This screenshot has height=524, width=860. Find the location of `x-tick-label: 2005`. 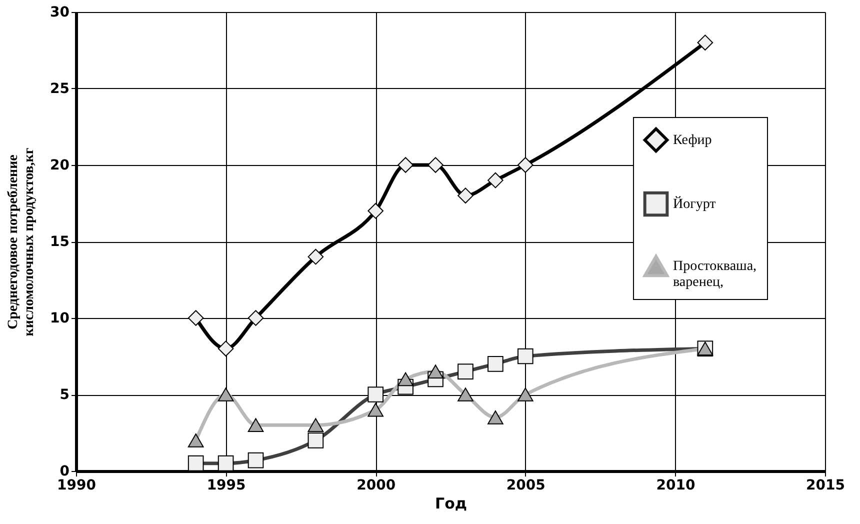

x-tick-label: 2005 is located at coordinates (526, 486).